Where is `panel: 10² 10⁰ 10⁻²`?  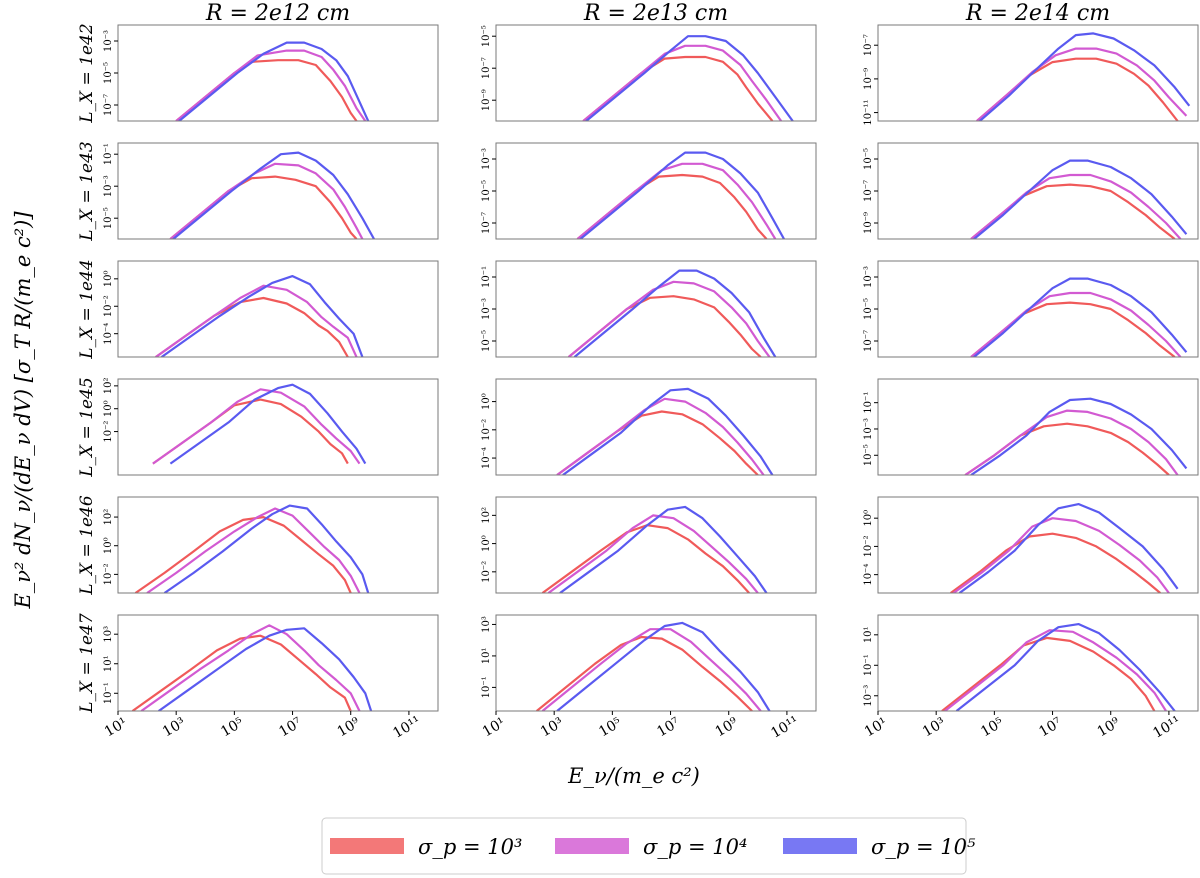
panel: 10² 10⁰ 10⁻² is located at coordinates (649, 545).